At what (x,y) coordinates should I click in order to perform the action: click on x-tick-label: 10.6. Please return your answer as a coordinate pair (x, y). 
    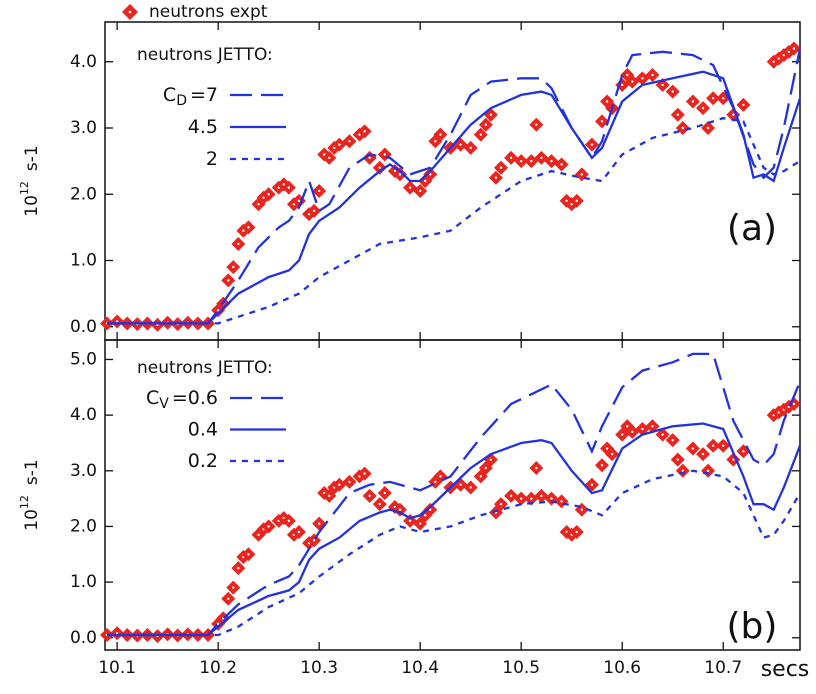
    Looking at the image, I should click on (622, 668).